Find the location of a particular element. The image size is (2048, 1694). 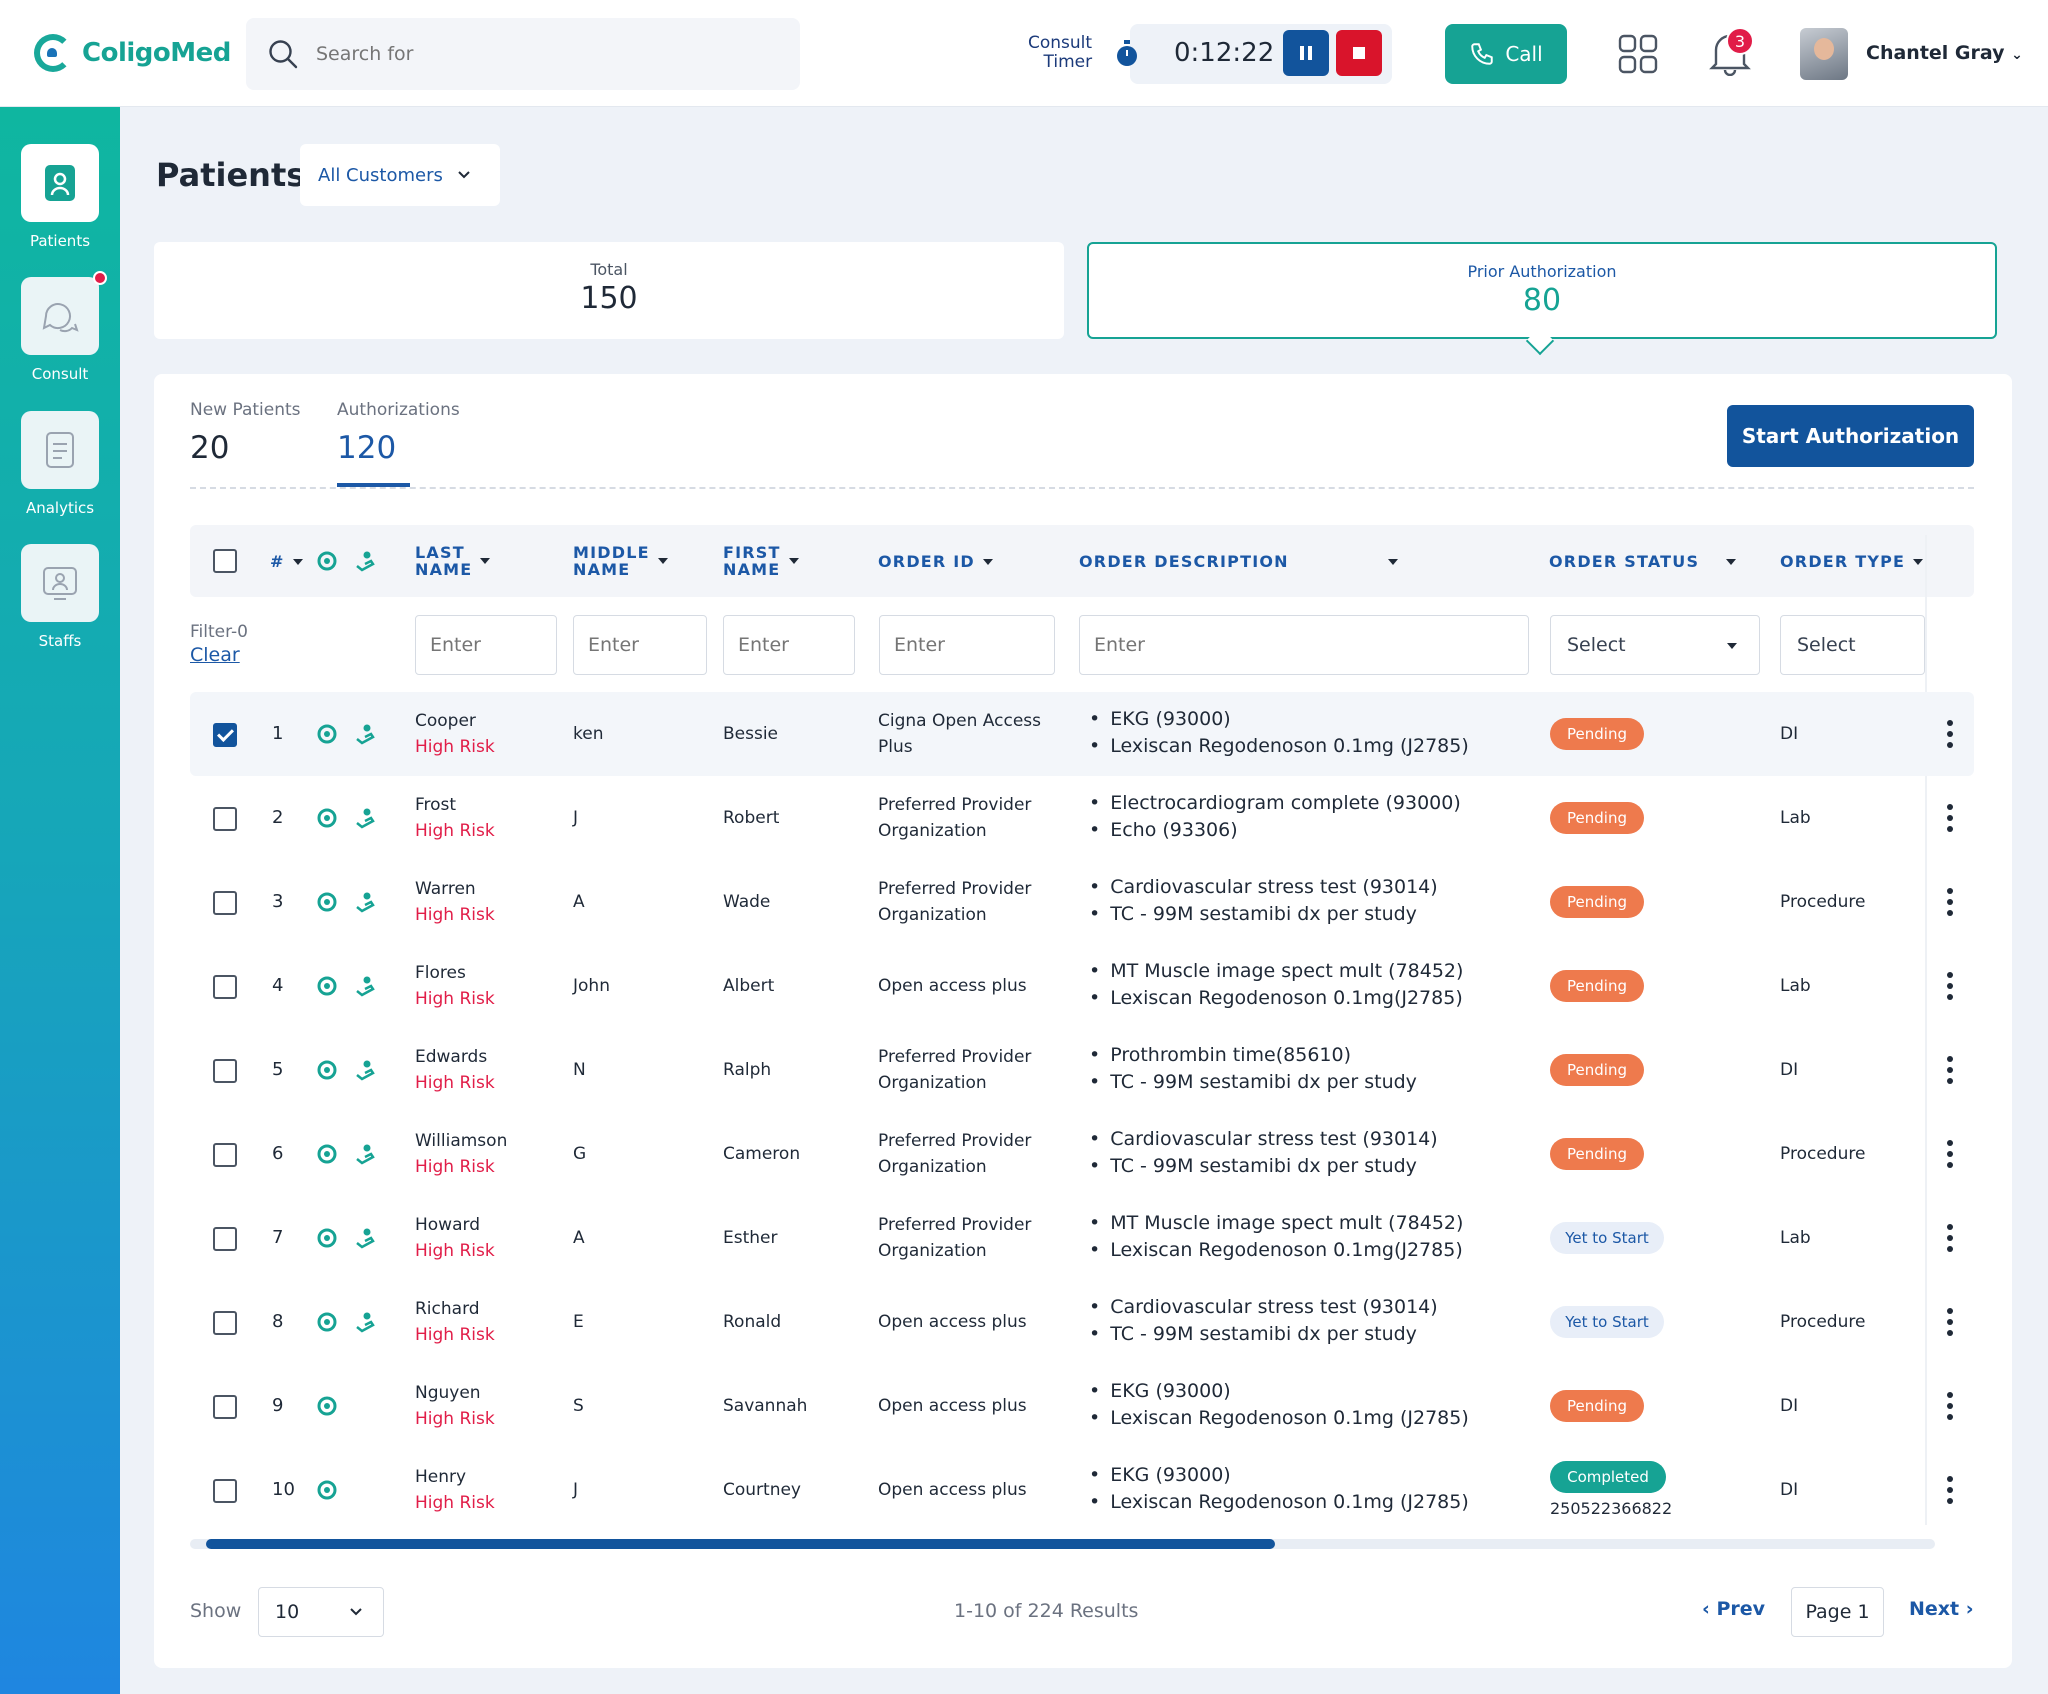

user-menu: Chantel Gray ⌄ is located at coordinates (1944, 53).